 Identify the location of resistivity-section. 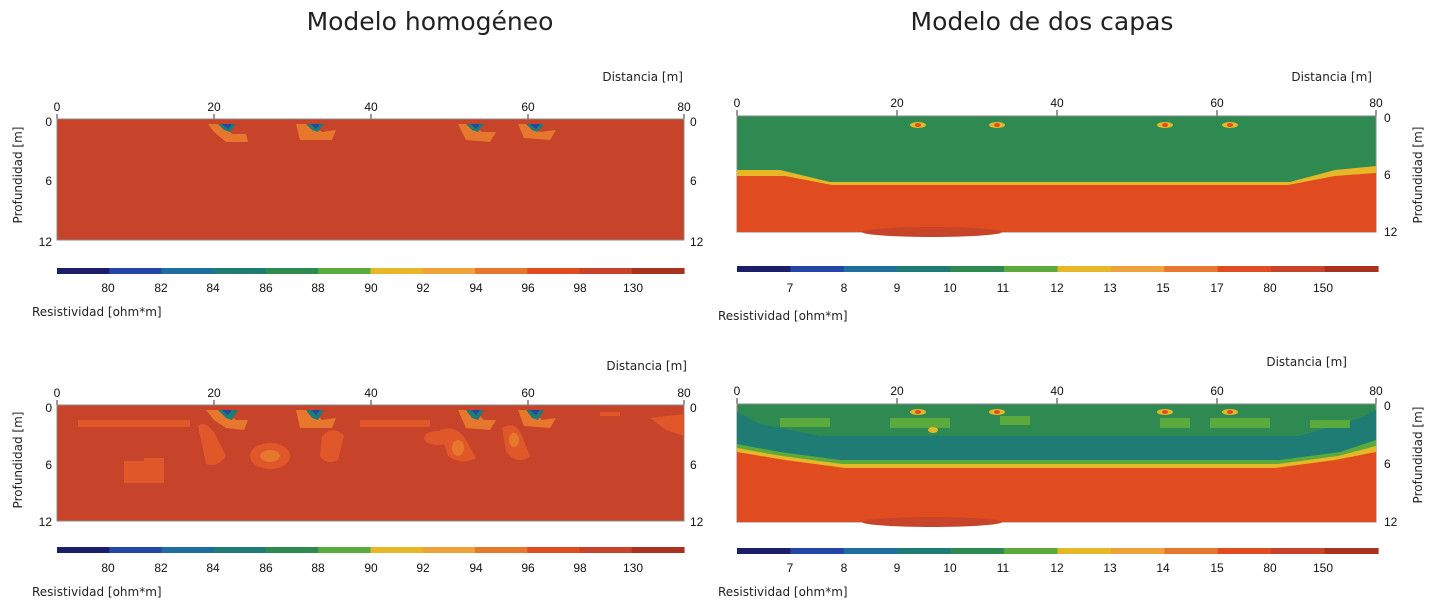
(370, 179).